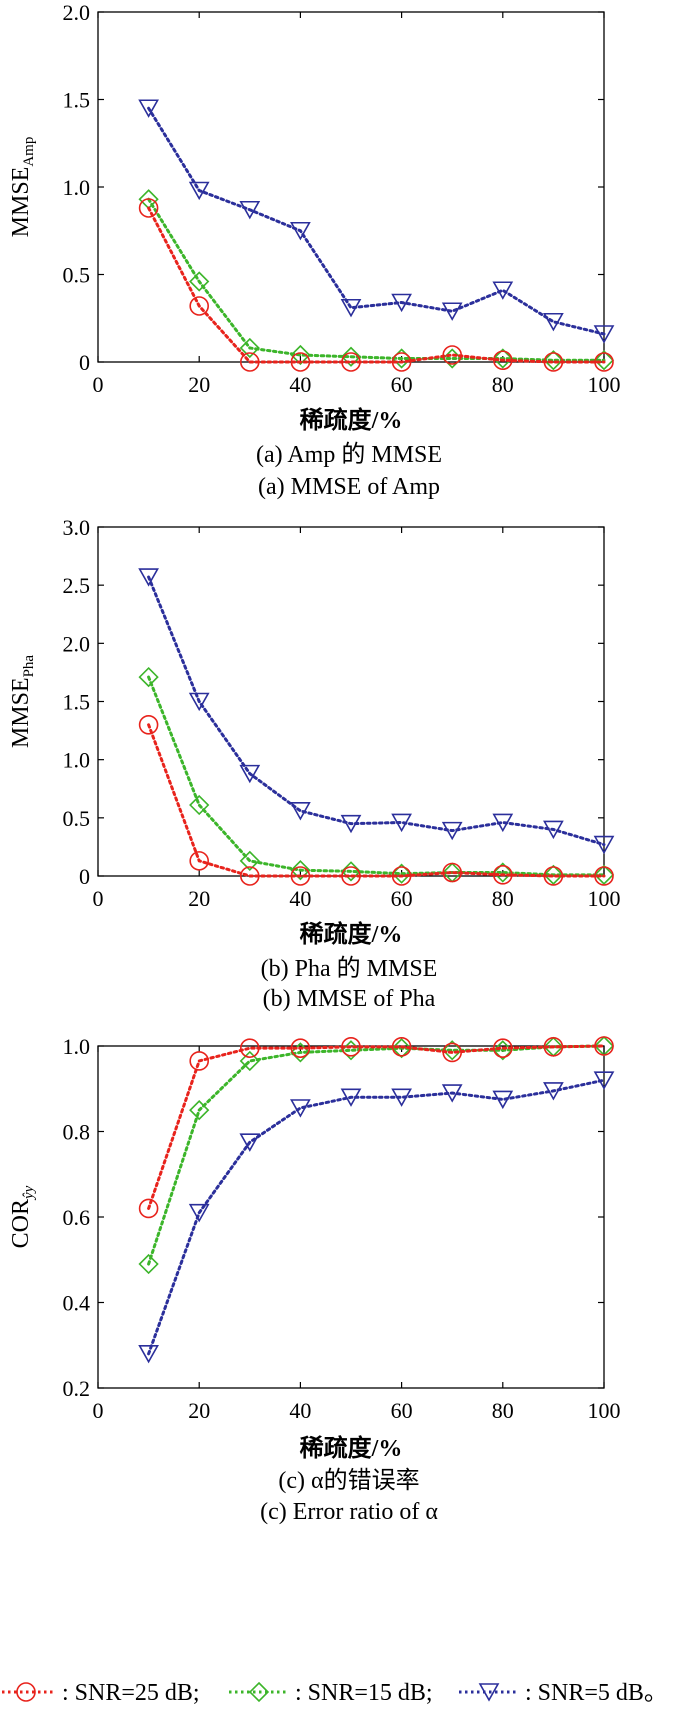 Image resolution: width=700 pixels, height=1715 pixels. What do you see at coordinates (84, 362) in the screenshot?
I see `y-tick-label: 0` at bounding box center [84, 362].